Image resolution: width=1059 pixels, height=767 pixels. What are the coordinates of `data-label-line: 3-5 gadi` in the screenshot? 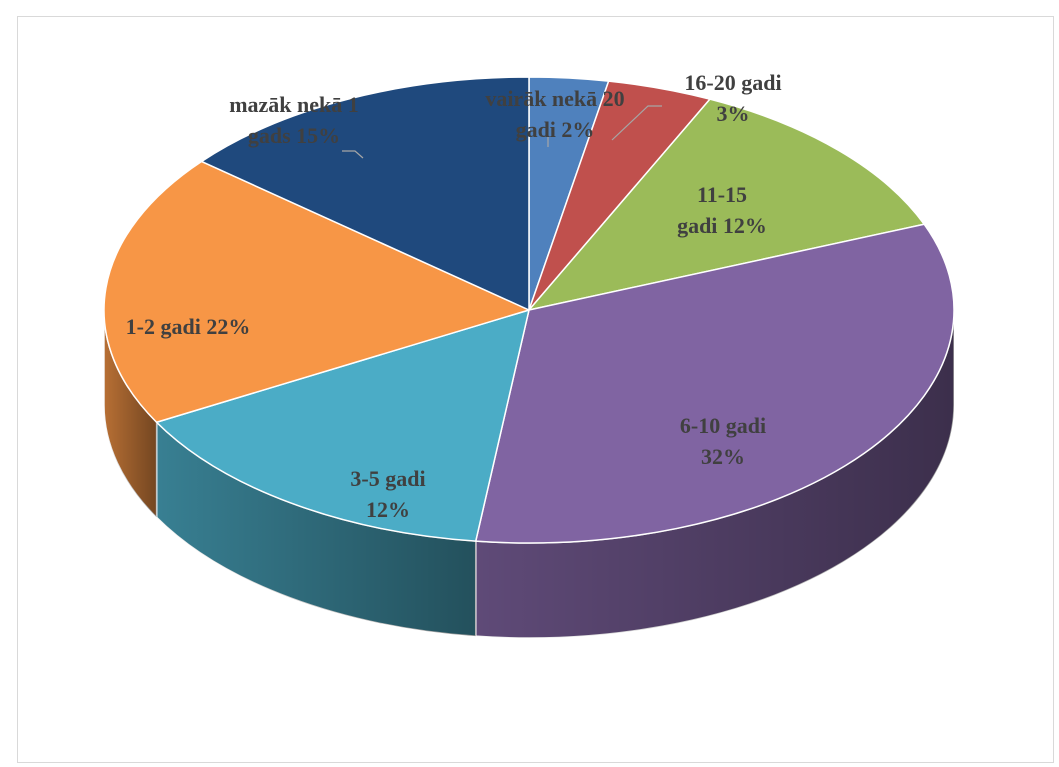 It's located at (387, 478).